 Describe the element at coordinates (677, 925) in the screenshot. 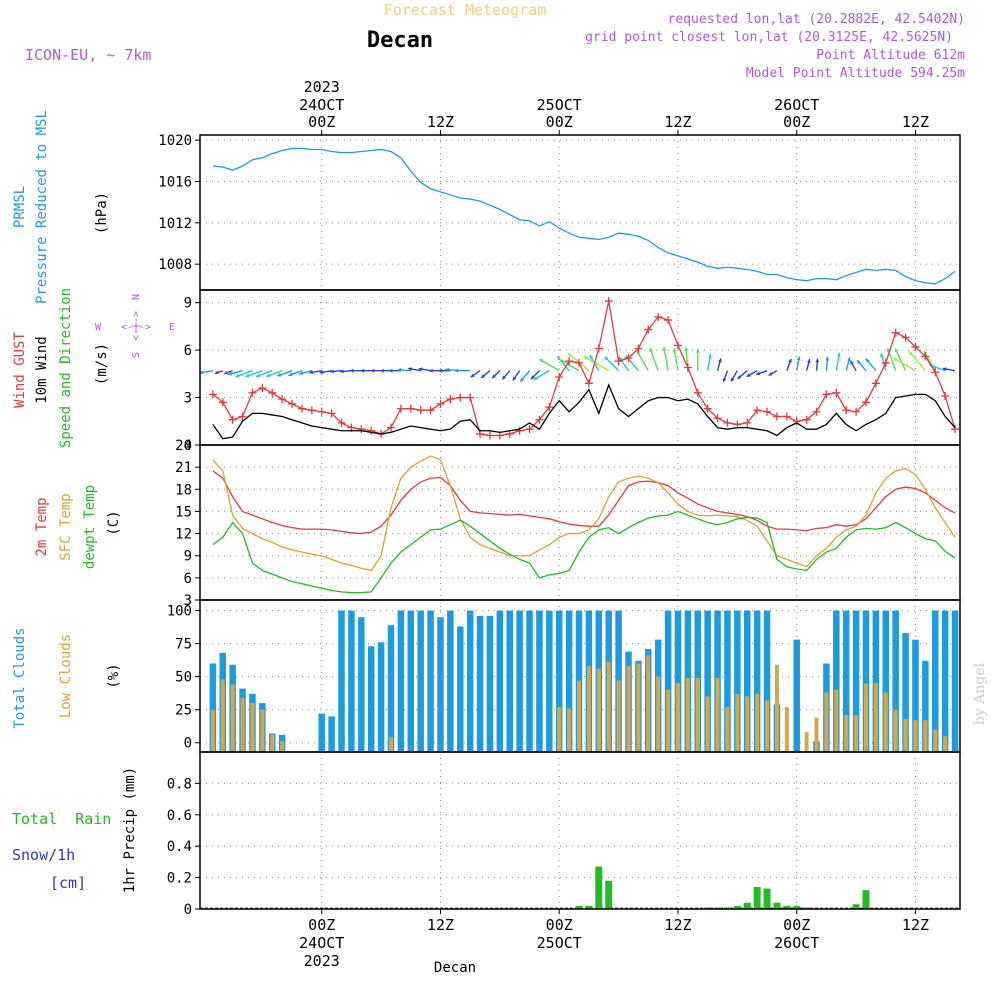

I see `bottom-hour-label: 12Z` at that location.